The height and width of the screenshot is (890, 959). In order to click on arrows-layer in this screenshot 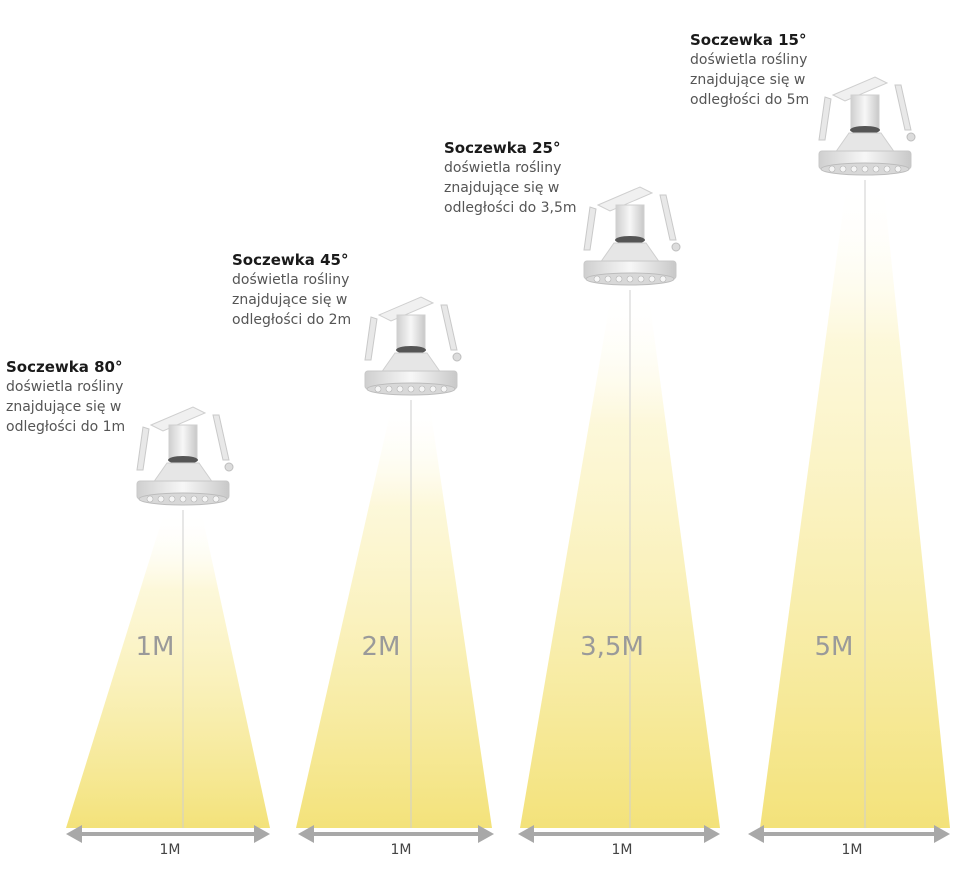, I will do `click(508, 834)`.